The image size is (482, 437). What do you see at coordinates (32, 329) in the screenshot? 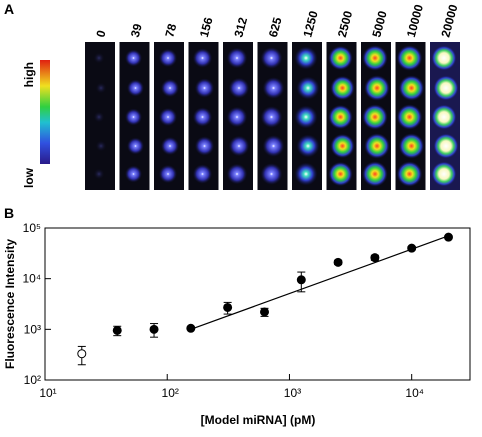
I see `y-tick-label: 10³` at bounding box center [32, 329].